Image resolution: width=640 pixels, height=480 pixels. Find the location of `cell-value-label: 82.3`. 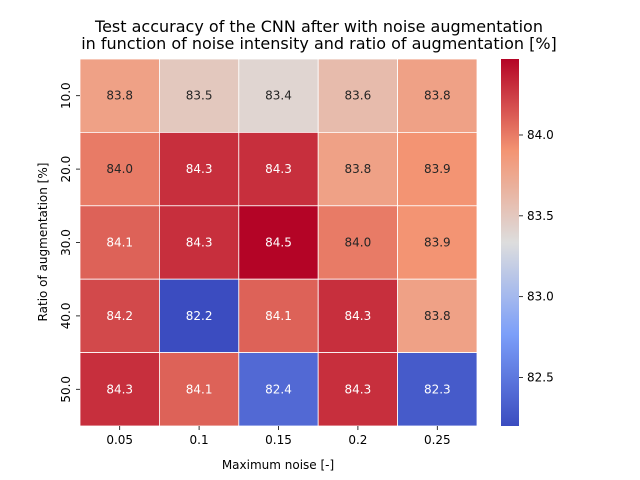

cell-value-label: 82.3 is located at coordinates (437, 389).